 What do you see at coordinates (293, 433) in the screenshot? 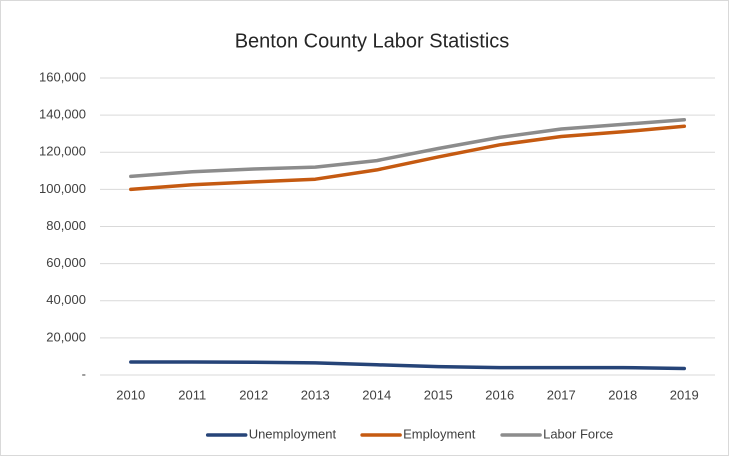
I see `legend-label: Unemployment` at bounding box center [293, 433].